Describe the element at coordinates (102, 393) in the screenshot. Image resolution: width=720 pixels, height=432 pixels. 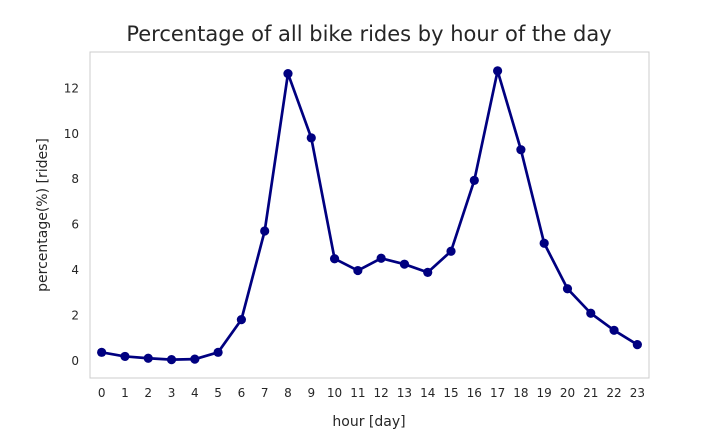
I see `x-tick-label: 0` at that location.